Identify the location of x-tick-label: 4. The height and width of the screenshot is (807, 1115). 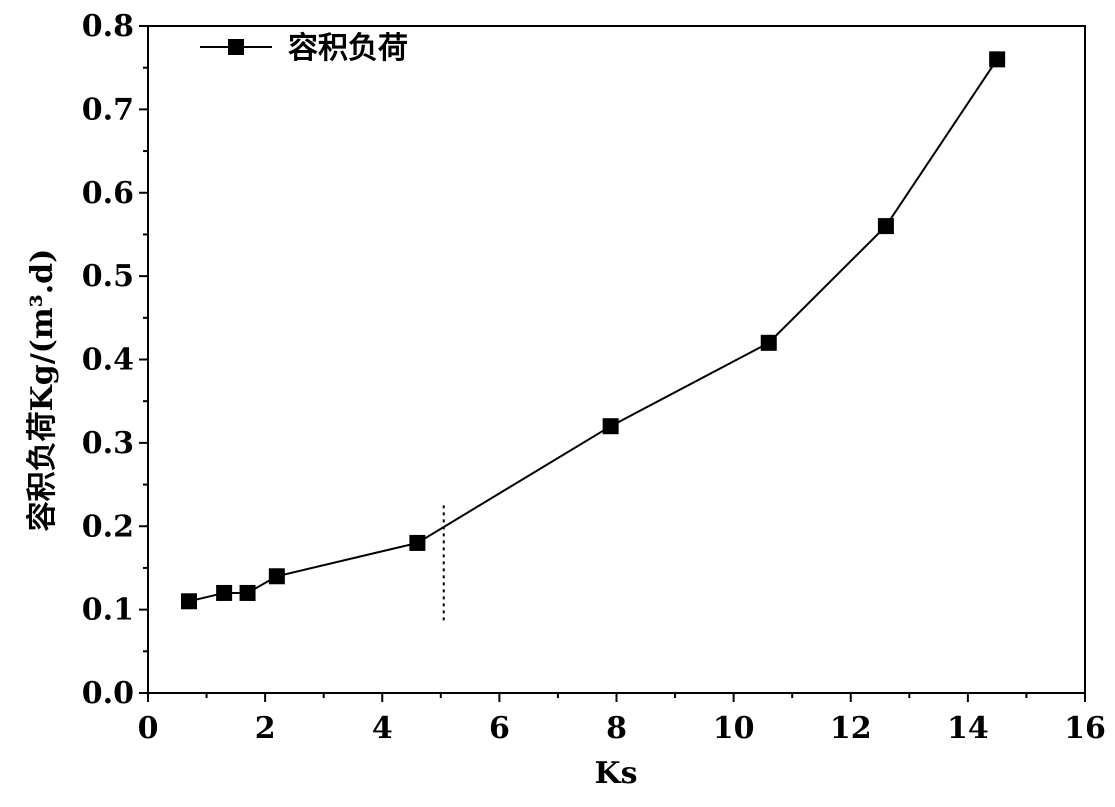
(382, 728).